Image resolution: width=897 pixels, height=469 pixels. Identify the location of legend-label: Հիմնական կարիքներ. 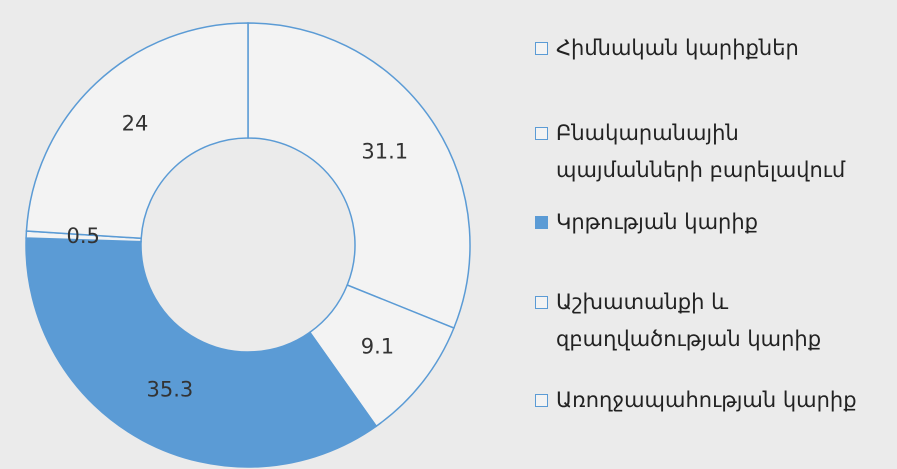
(677, 48).